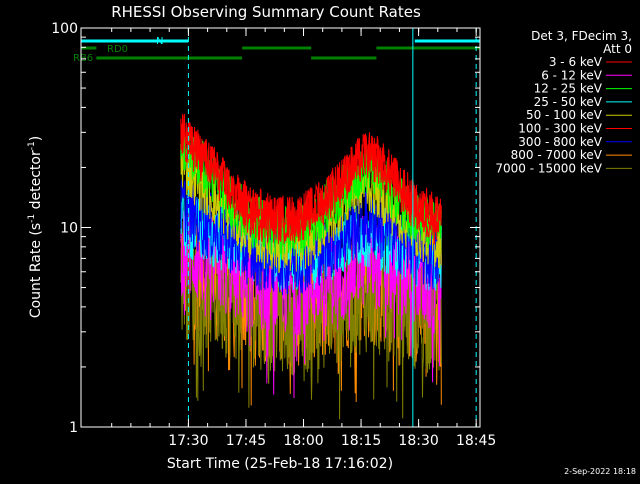  What do you see at coordinates (572, 75) in the screenshot?
I see `legend-entry-label: 6 - 12 keV` at bounding box center [572, 75].